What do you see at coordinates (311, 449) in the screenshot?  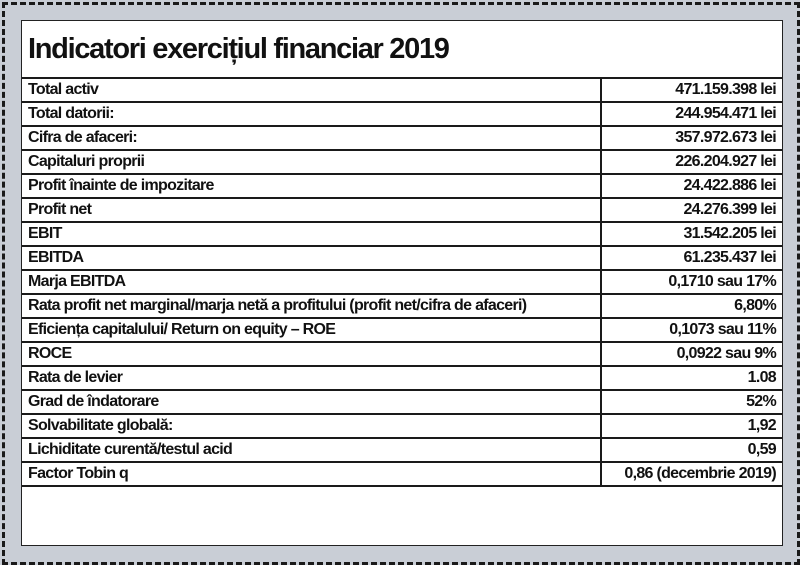 I see `indicator-label: Lichiditate curentă/testul acid` at bounding box center [311, 449].